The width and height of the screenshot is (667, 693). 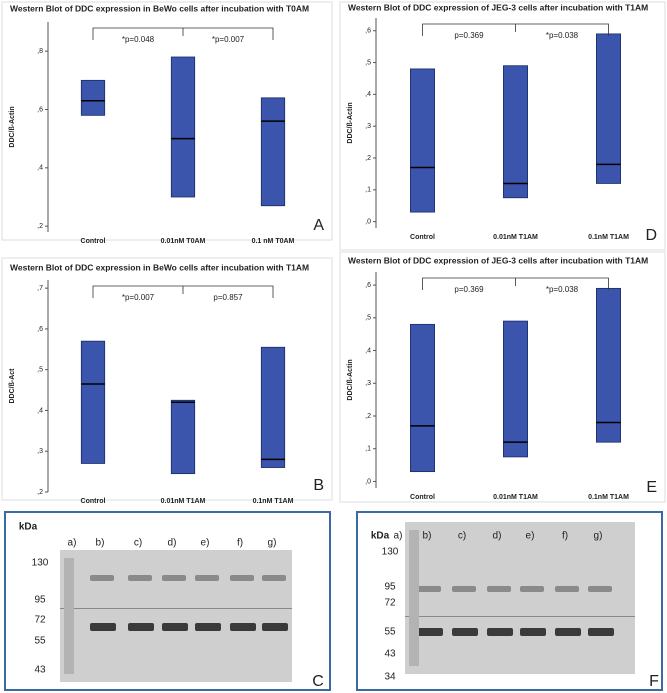 I want to click on panel-label: C, so click(x=318, y=681).